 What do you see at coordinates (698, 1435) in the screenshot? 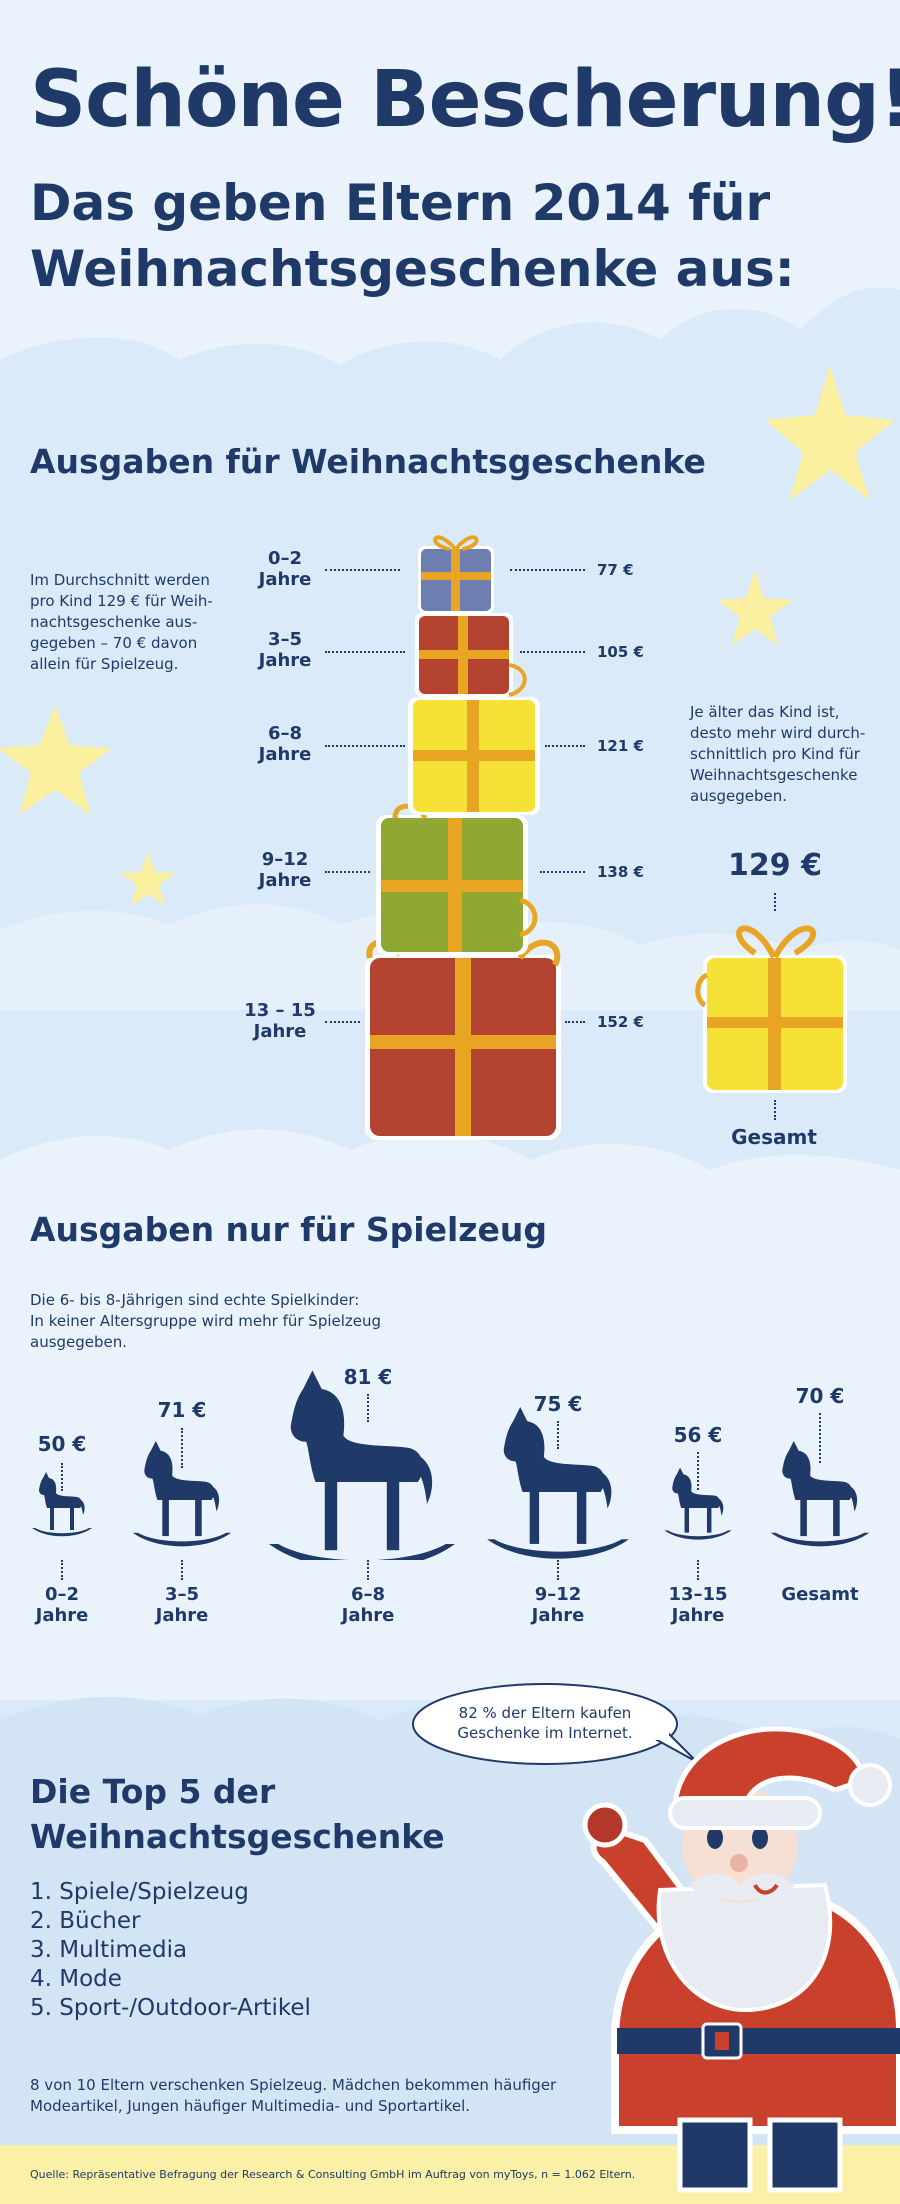
I see `toy-value-label: 56 €` at bounding box center [698, 1435].